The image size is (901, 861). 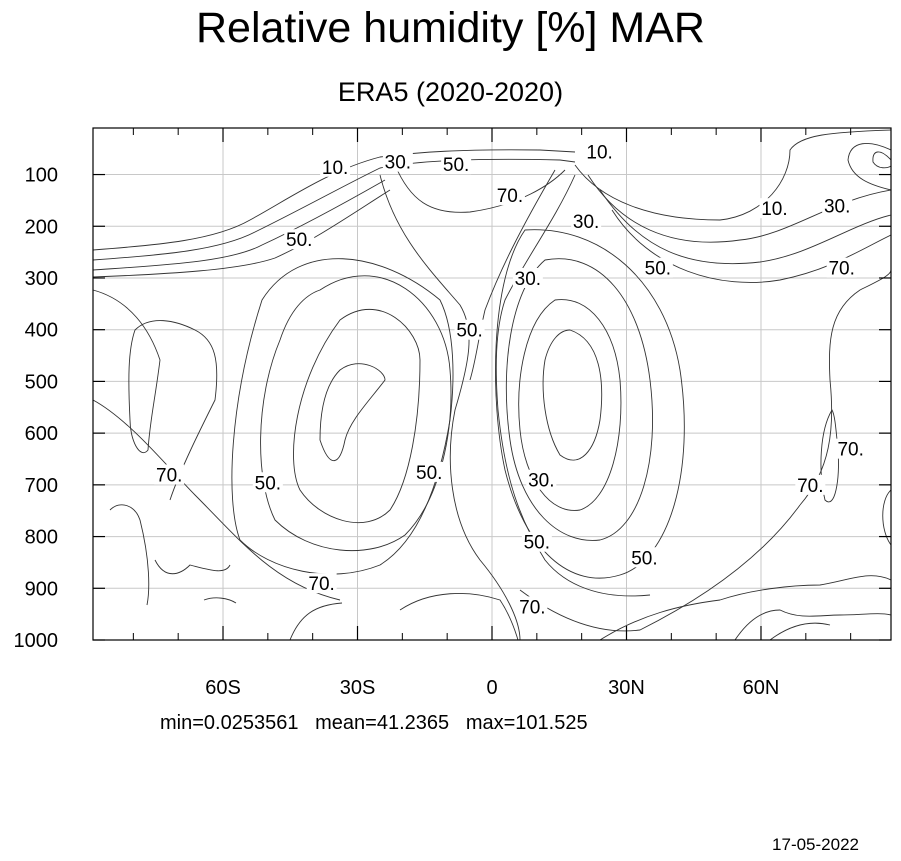 What do you see at coordinates (526, 723) in the screenshot?
I see `max-value: max=101.525` at bounding box center [526, 723].